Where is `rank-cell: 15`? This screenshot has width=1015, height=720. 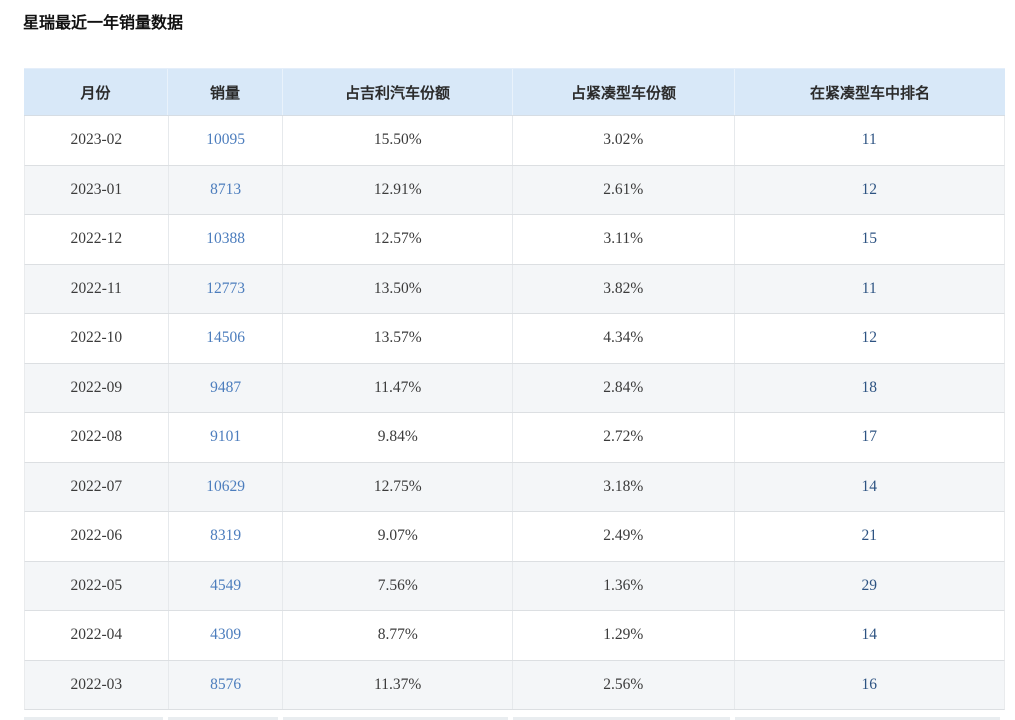
rank-cell: 15 is located at coordinates (869, 239).